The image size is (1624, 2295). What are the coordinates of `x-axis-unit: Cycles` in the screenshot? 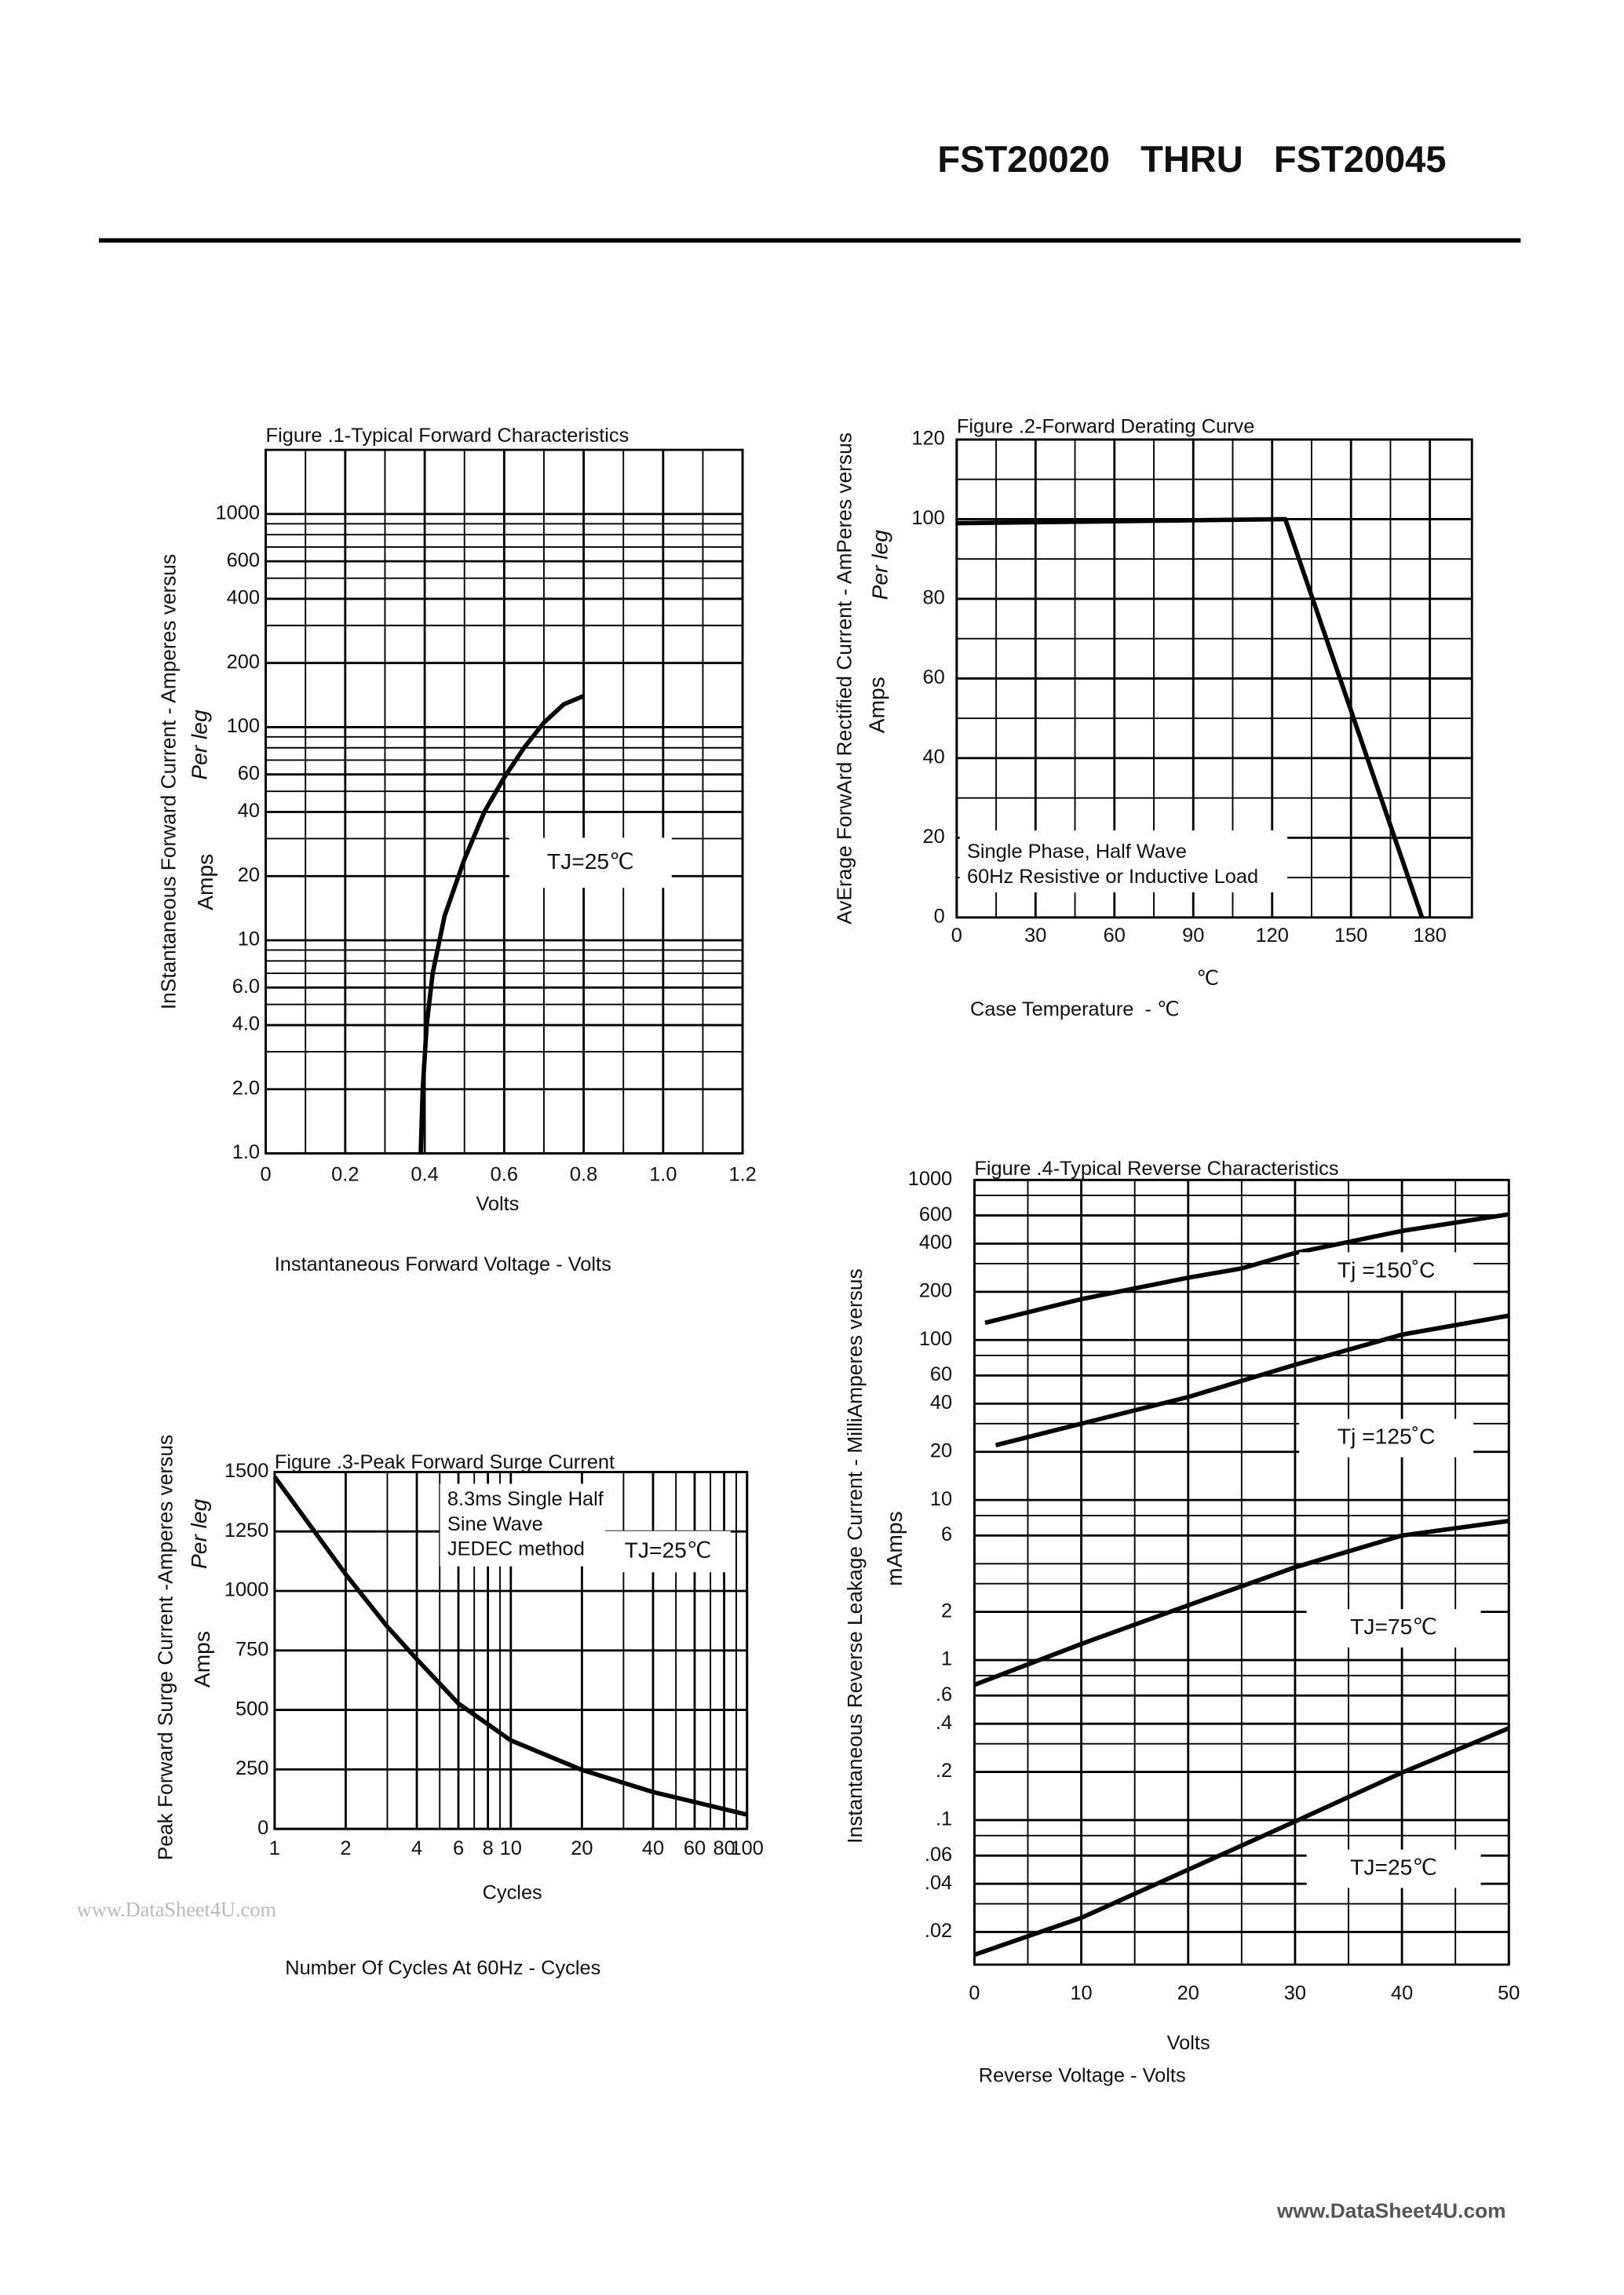 It's located at (513, 1893).